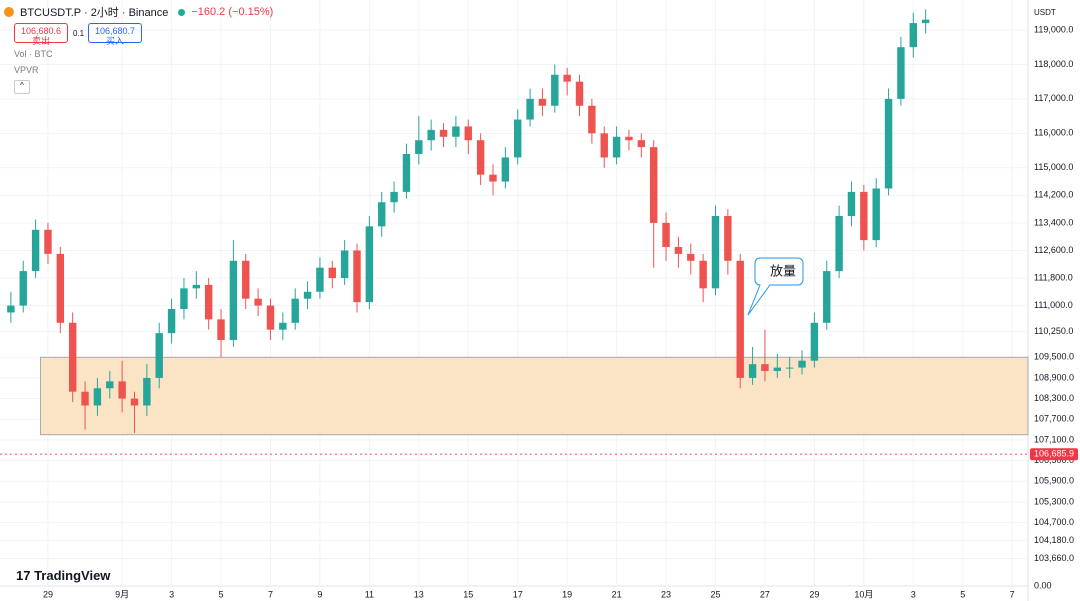 This screenshot has width=1080, height=601. I want to click on x-tick-label: 10月, so click(863, 594).